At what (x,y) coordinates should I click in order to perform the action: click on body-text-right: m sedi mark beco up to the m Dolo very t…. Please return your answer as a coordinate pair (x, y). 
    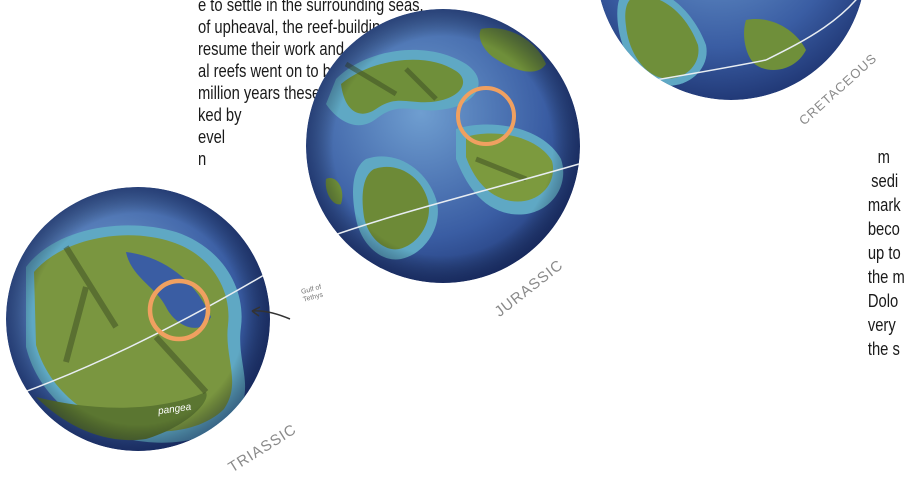
    Looking at the image, I should click on (882, 271).